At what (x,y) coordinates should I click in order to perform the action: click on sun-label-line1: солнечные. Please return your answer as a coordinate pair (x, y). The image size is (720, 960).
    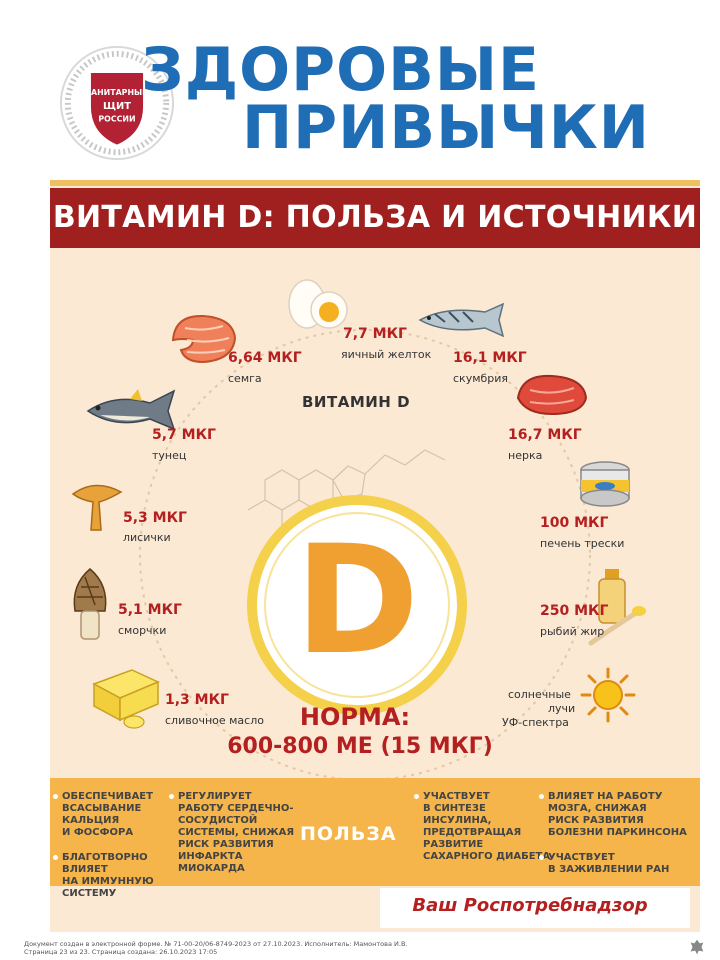
    Looking at the image, I should click on (539, 694).